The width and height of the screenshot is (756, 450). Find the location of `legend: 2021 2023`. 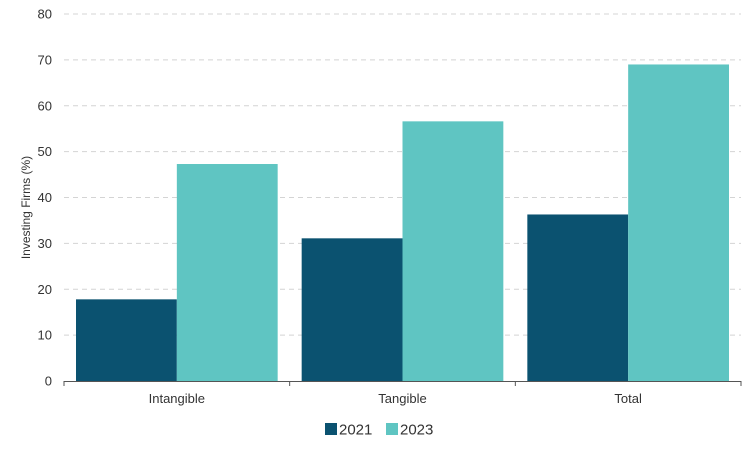

legend: 2021 2023 is located at coordinates (379, 430).